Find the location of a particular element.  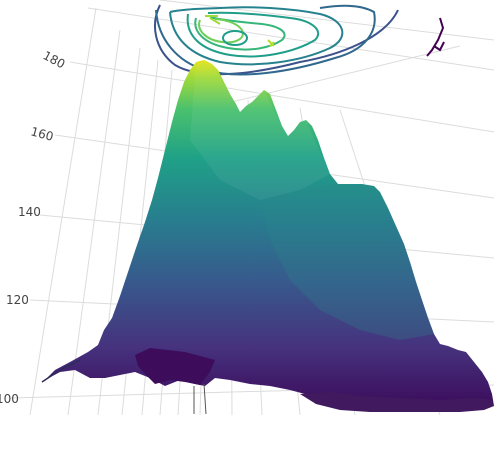

y-tick-160: 160 is located at coordinates (42, 133).